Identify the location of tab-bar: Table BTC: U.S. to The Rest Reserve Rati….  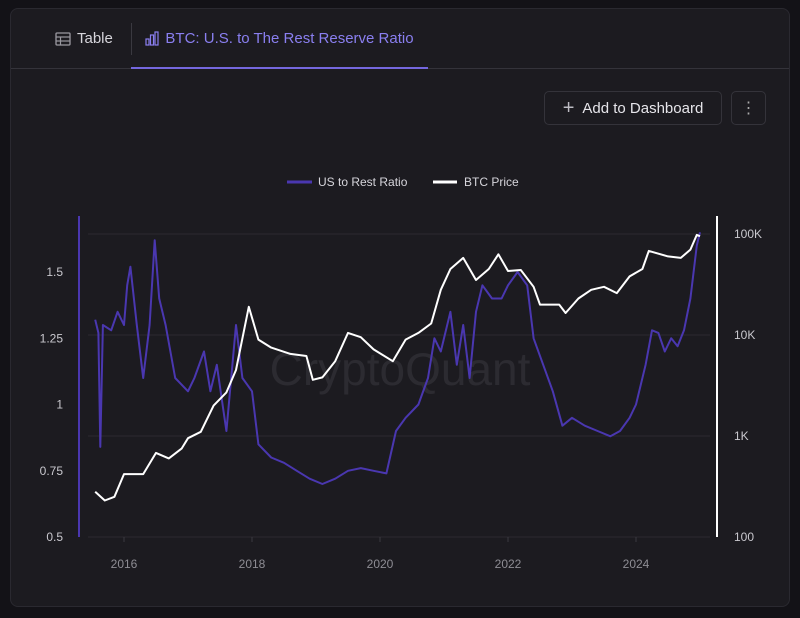
(400, 39).